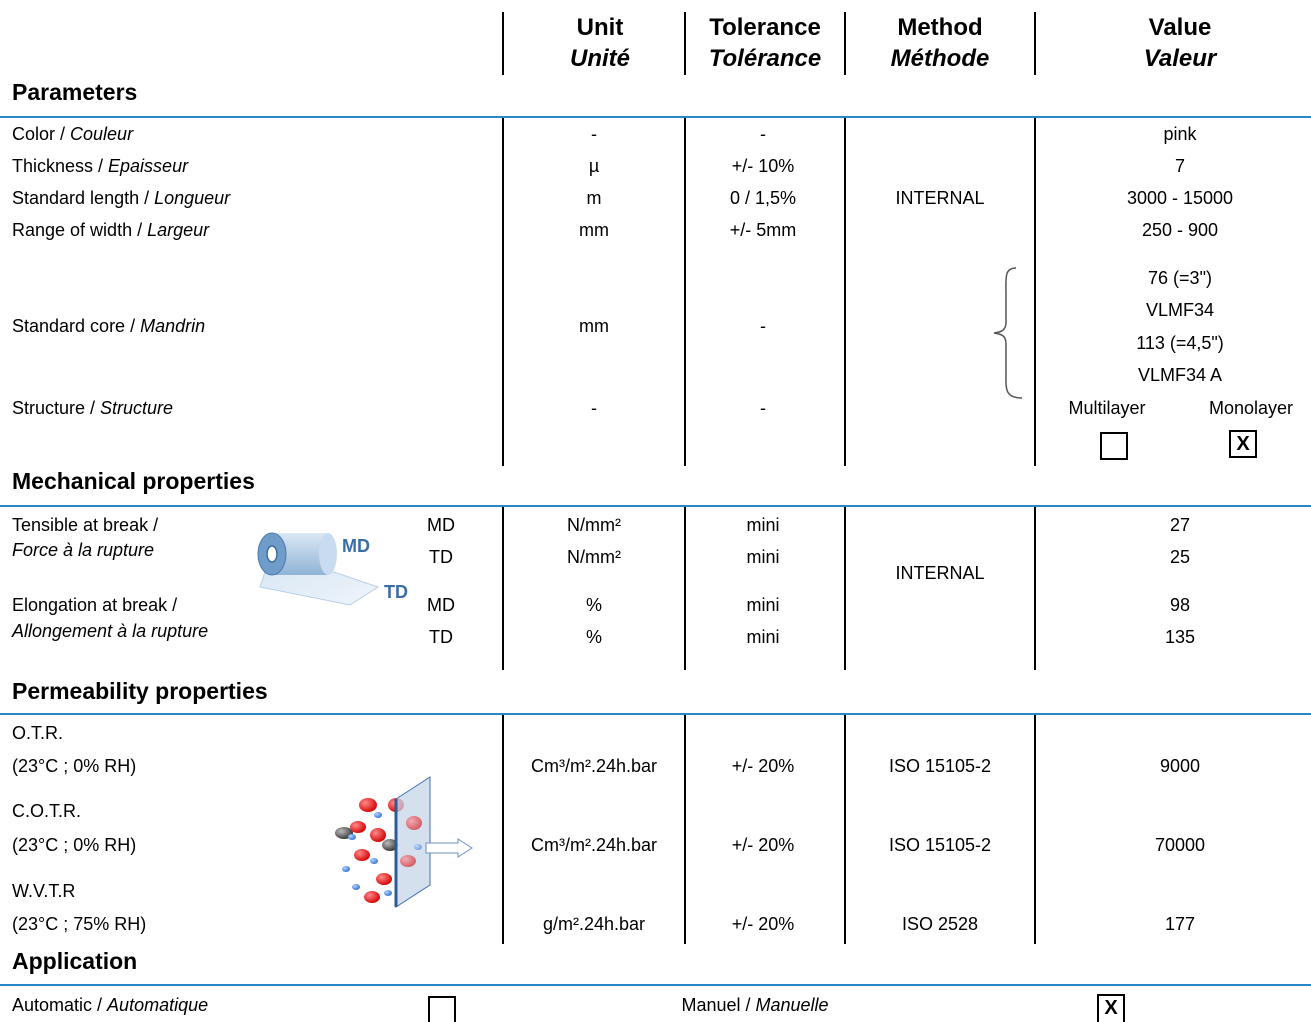  What do you see at coordinates (1180, 605) in the screenshot?
I see `mech-value: 98` at bounding box center [1180, 605].